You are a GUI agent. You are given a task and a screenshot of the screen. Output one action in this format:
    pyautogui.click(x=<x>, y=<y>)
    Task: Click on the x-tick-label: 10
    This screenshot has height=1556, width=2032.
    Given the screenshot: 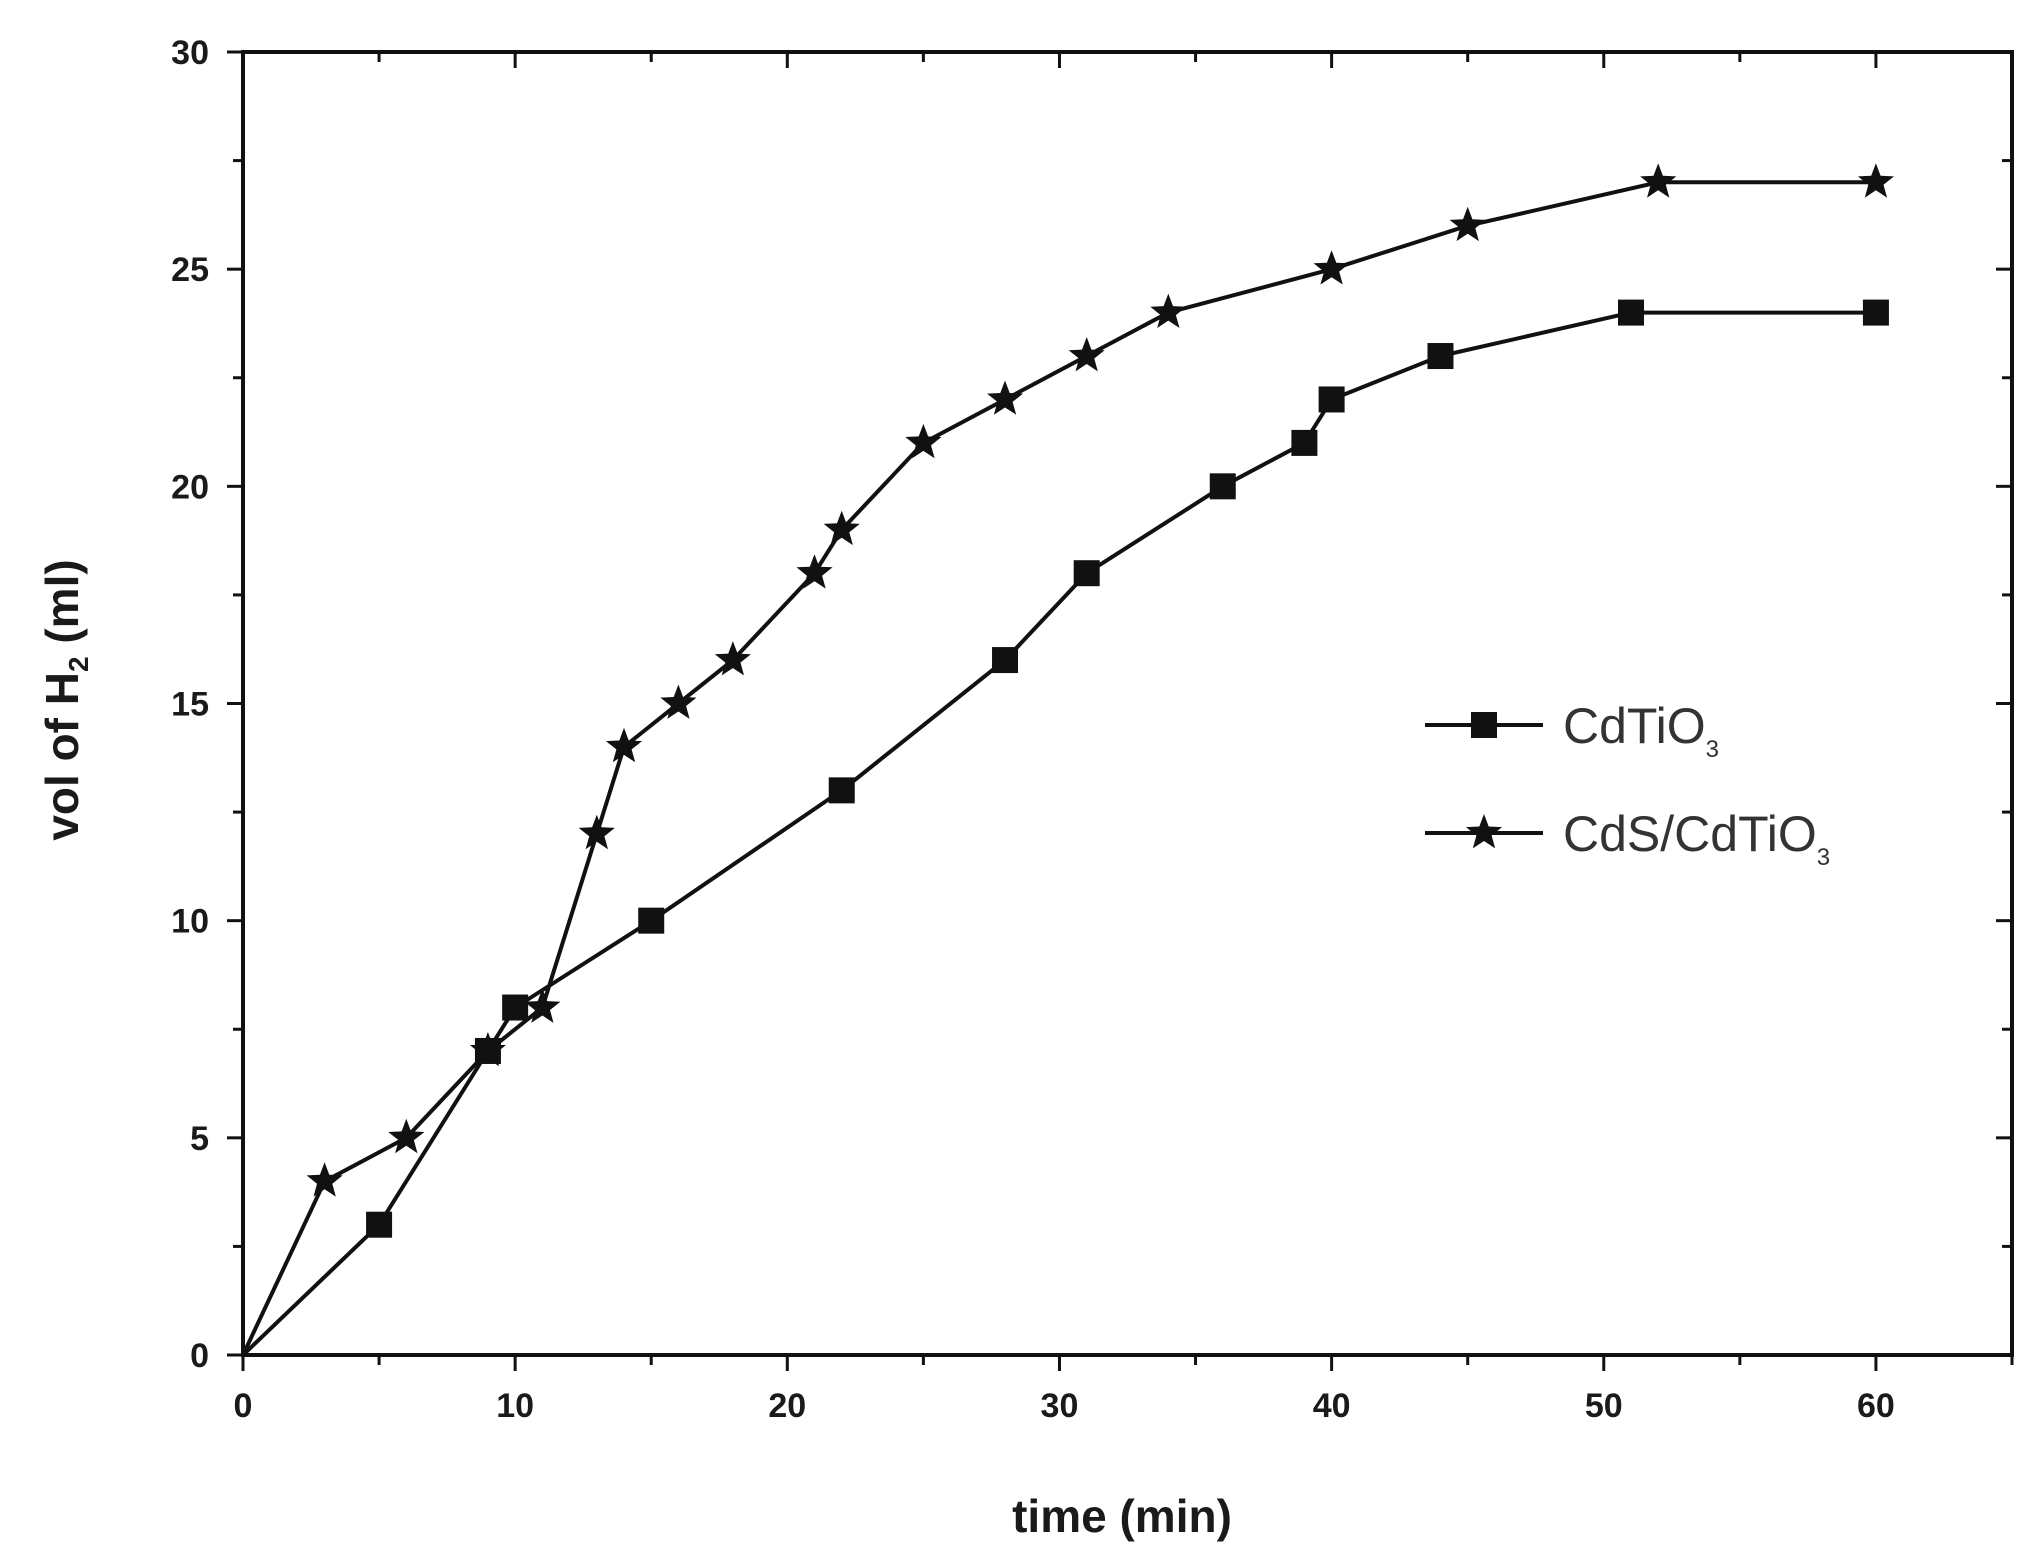 What is the action you would take?
    pyautogui.click(x=515, y=1406)
    